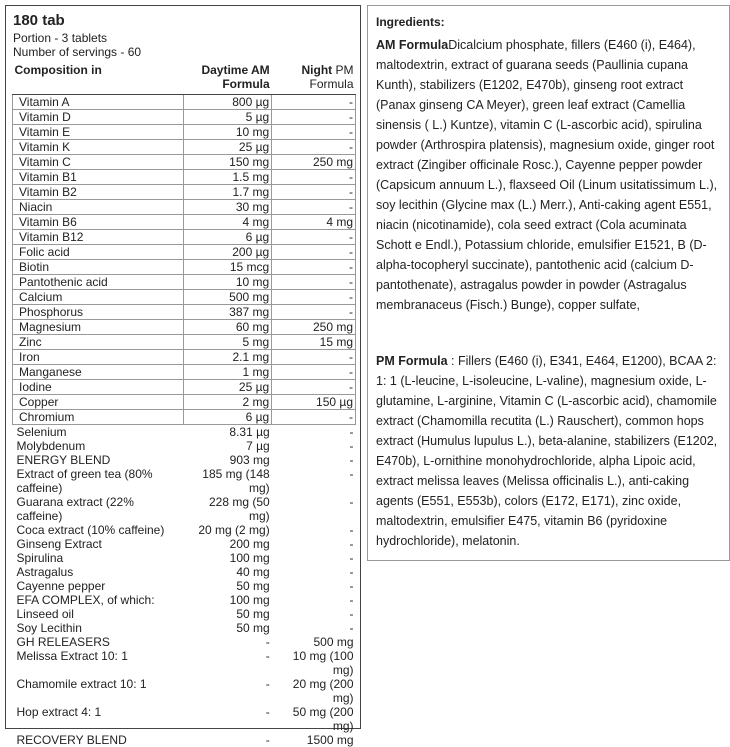 The height and width of the screenshot is (747, 730). Describe the element at coordinates (98, 132) in the screenshot. I see `table-cell: Vitamin E` at that location.